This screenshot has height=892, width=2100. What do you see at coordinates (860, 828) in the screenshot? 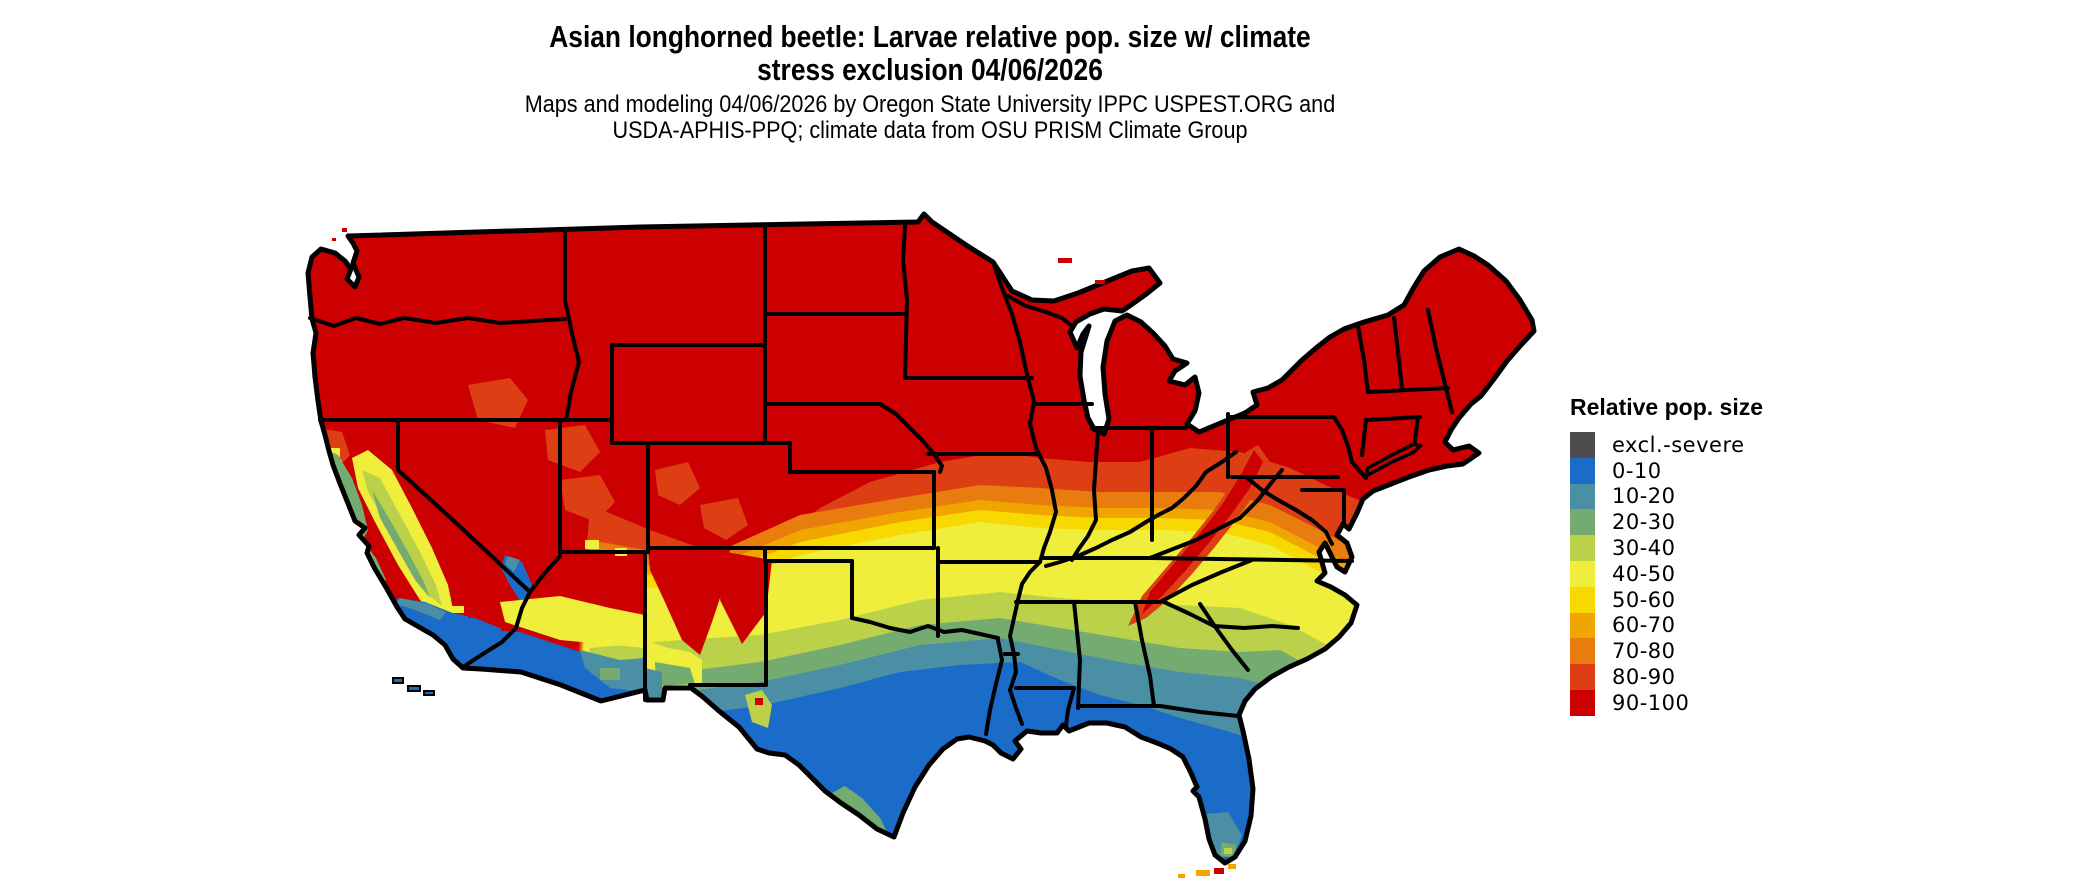
I see `south-texas-orange-dot` at bounding box center [860, 828].